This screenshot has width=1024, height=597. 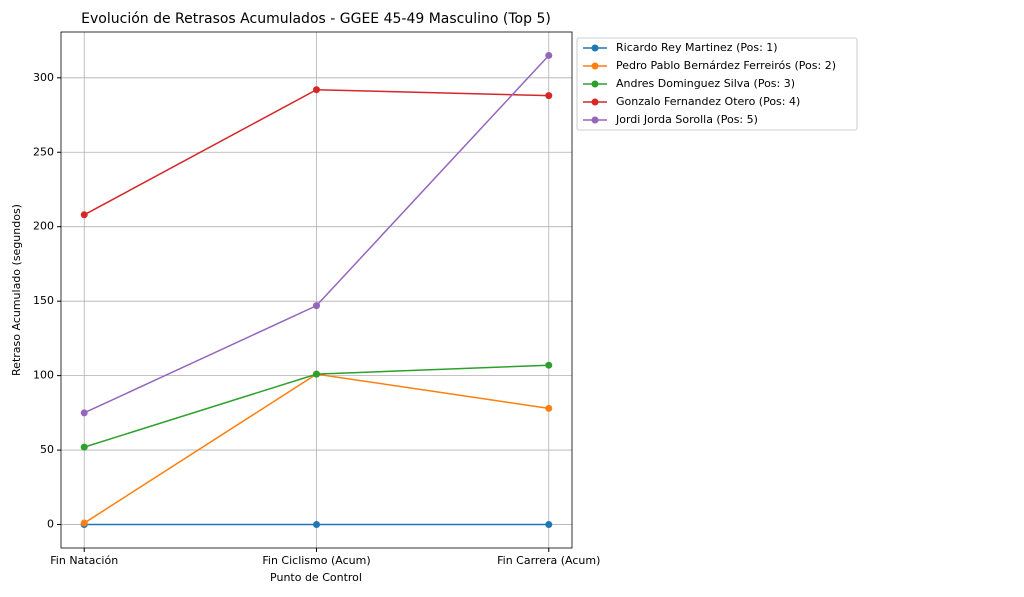 What do you see at coordinates (43, 300) in the screenshot?
I see `y-tick-label: 150` at bounding box center [43, 300].